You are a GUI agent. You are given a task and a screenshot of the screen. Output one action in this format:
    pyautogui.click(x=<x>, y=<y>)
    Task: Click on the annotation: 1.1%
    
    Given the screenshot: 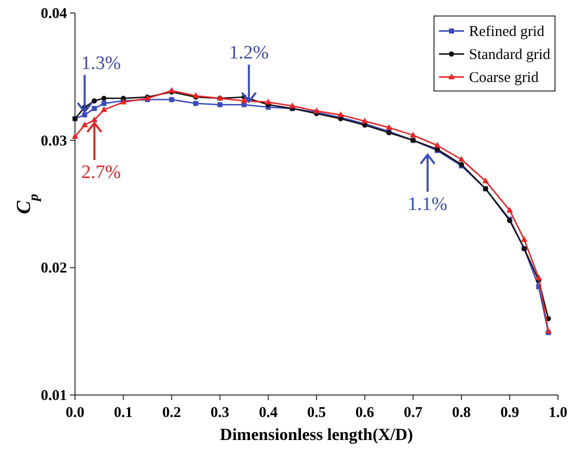 What is the action you would take?
    pyautogui.click(x=428, y=204)
    